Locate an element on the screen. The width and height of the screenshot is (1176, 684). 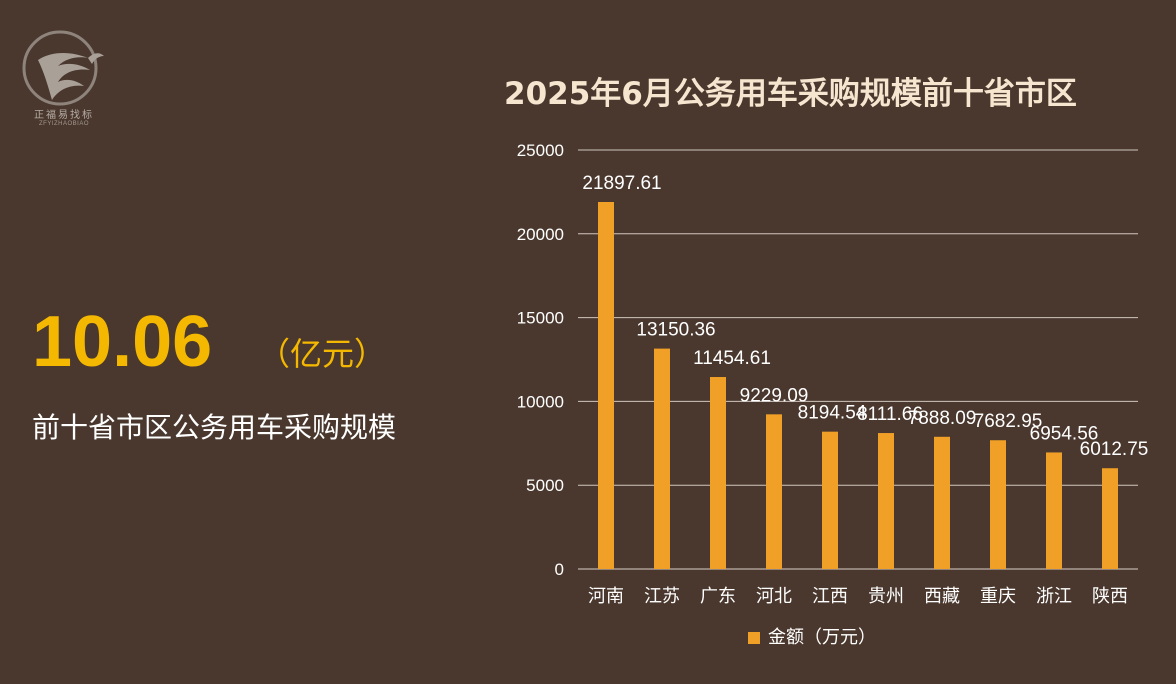
data-label: 7888.09 is located at coordinates (942, 418).